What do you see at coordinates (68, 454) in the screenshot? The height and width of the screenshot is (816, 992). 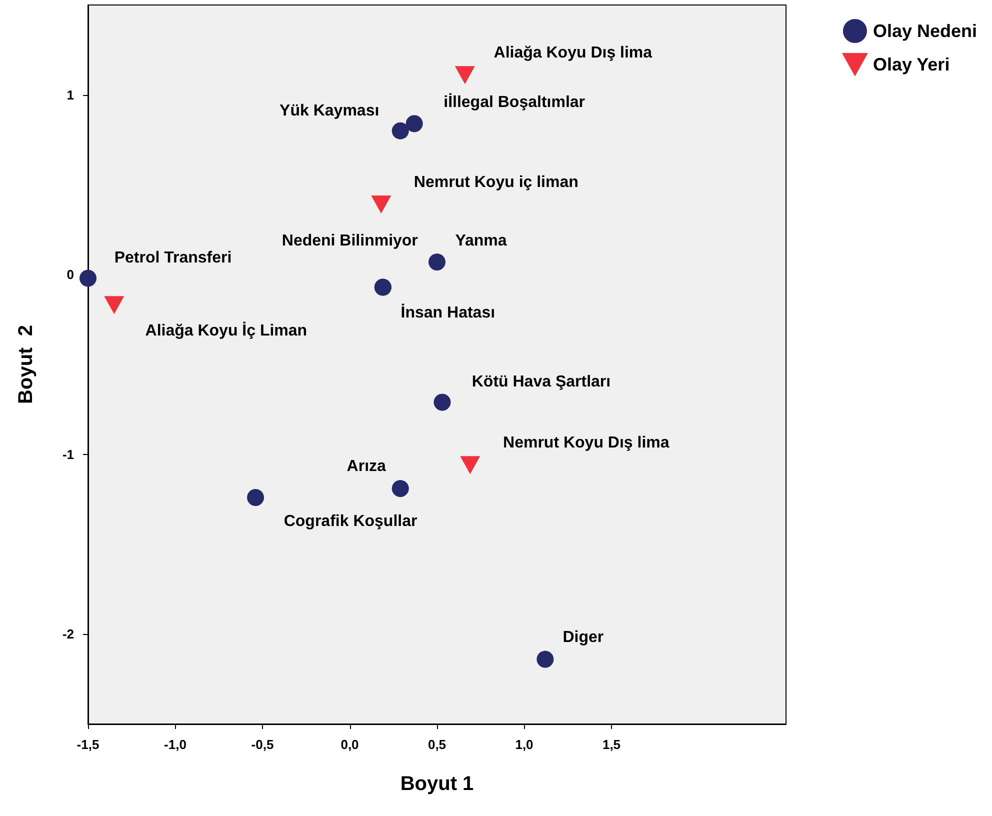 I see `y-tick-label: -1` at bounding box center [68, 454].